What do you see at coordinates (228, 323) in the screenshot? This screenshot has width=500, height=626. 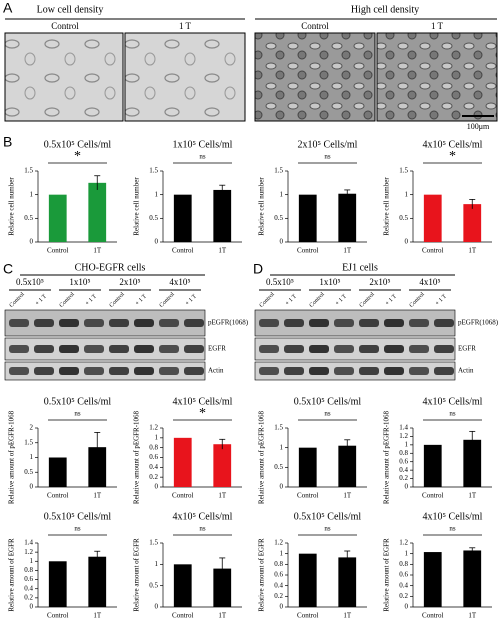 I see `blot-label: pEGFR(1068)` at bounding box center [228, 323].